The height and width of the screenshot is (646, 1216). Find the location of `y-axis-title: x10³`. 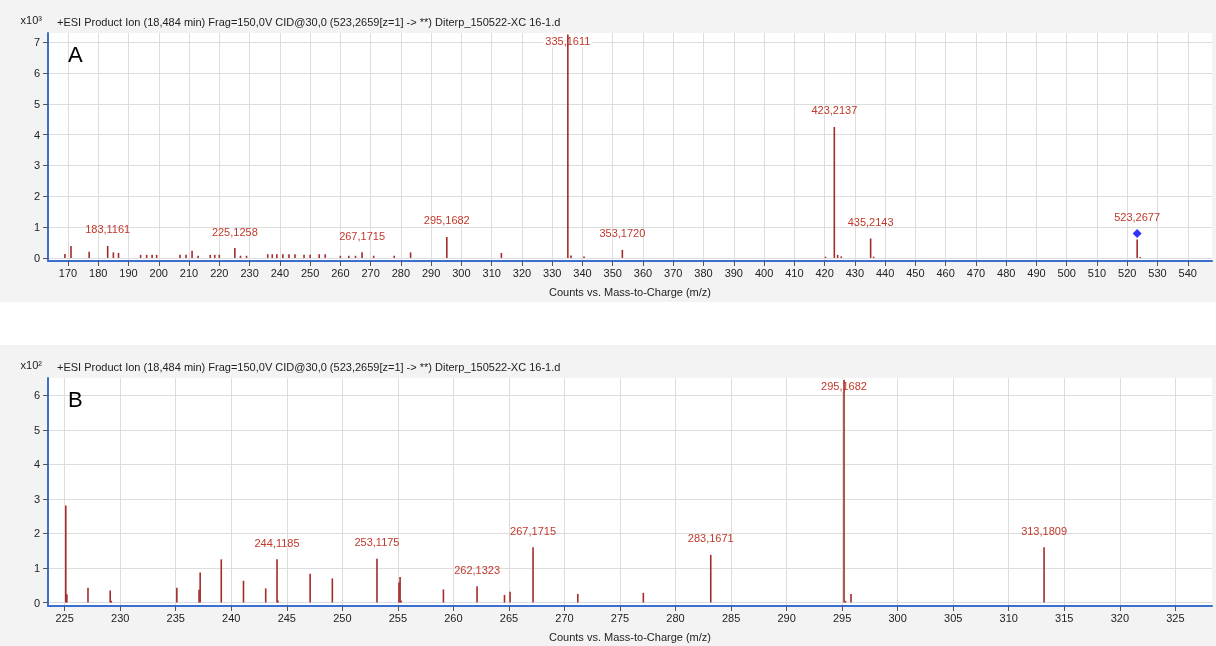

y-axis-title: x10³ is located at coordinates (31, 19).